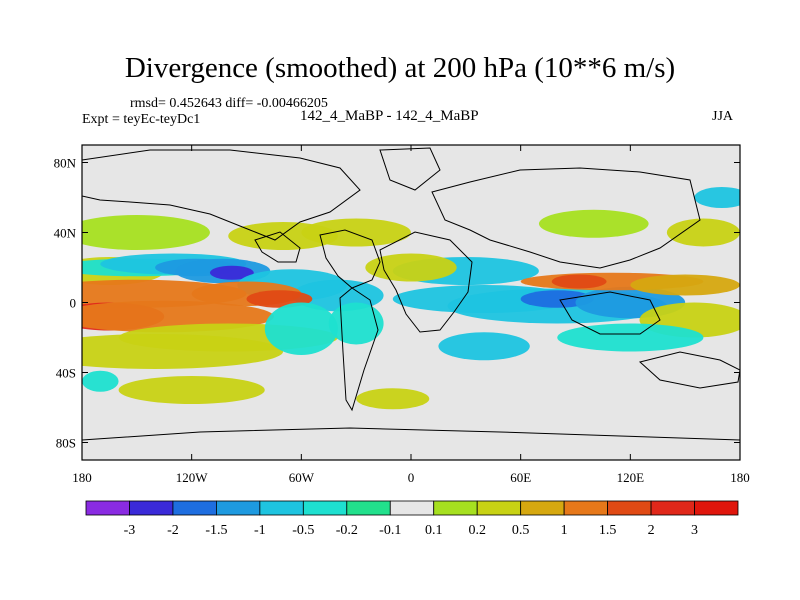  What do you see at coordinates (216, 530) in the screenshot?
I see `colorbar-label: -1.5` at bounding box center [216, 530].